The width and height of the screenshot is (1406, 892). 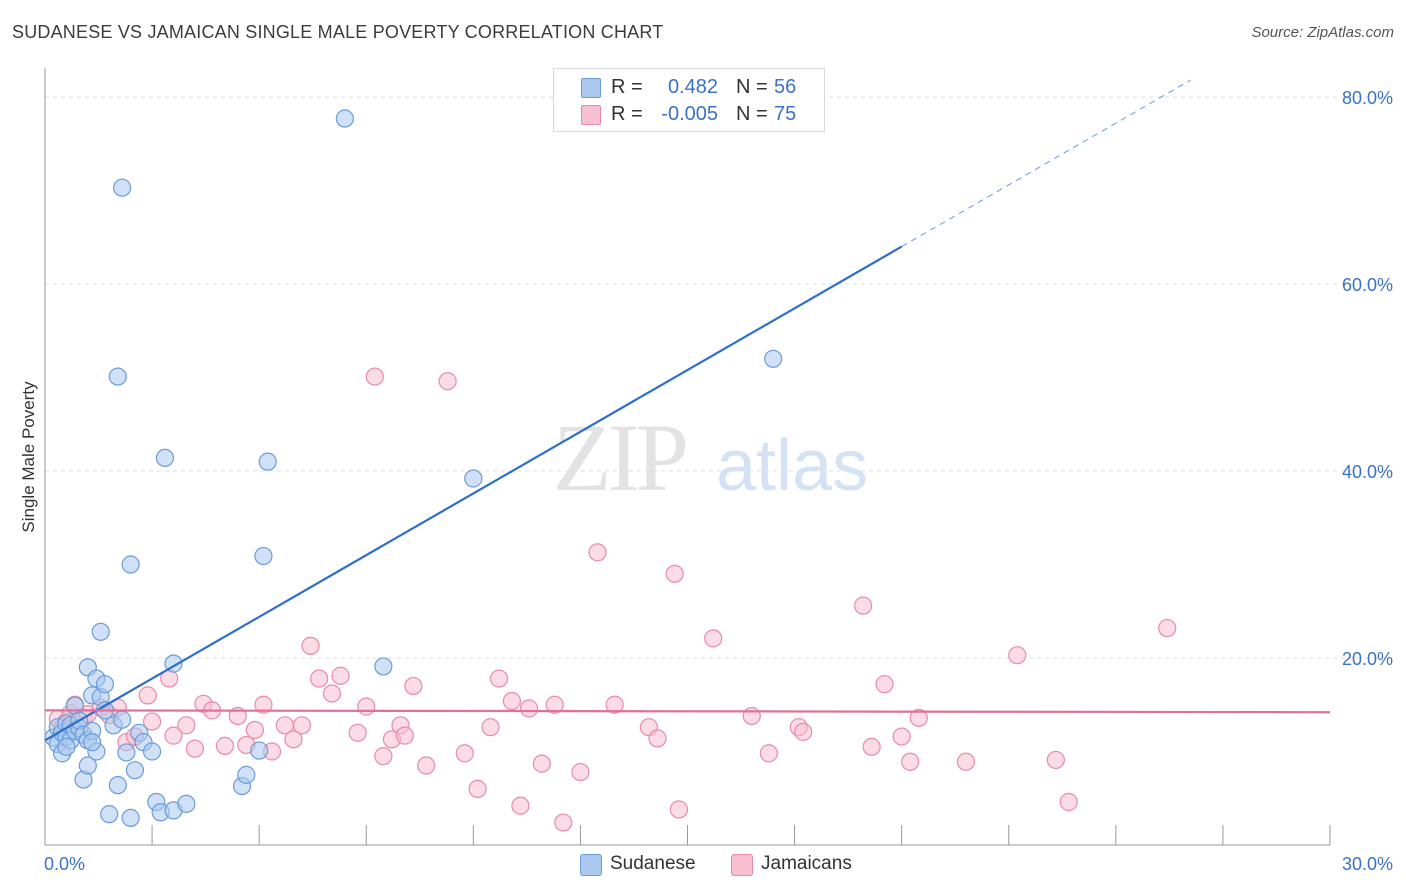 What do you see at coordinates (703, 864) in the screenshot?
I see `series-legend: Sudanese Jamaicans` at bounding box center [703, 864].